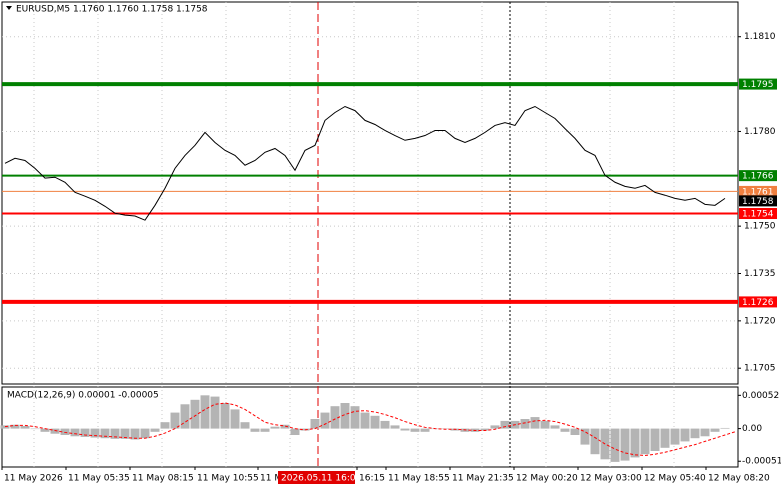 Image resolution: width=781 pixels, height=489 pixels. Describe the element at coordinates (752, 429) in the screenshot. I see `macd-y-tick-label: 0.00` at that location.